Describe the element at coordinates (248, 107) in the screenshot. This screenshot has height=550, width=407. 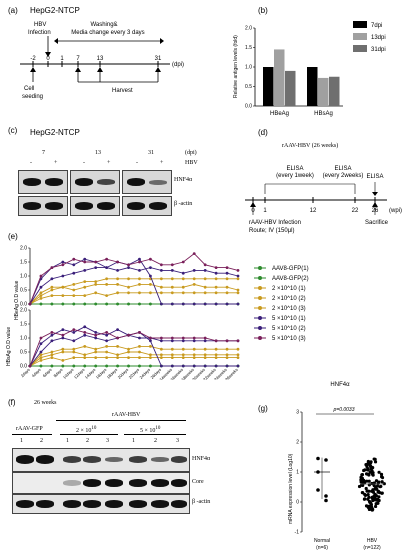
I see `bar-ytick-label: 0.0` at that location.